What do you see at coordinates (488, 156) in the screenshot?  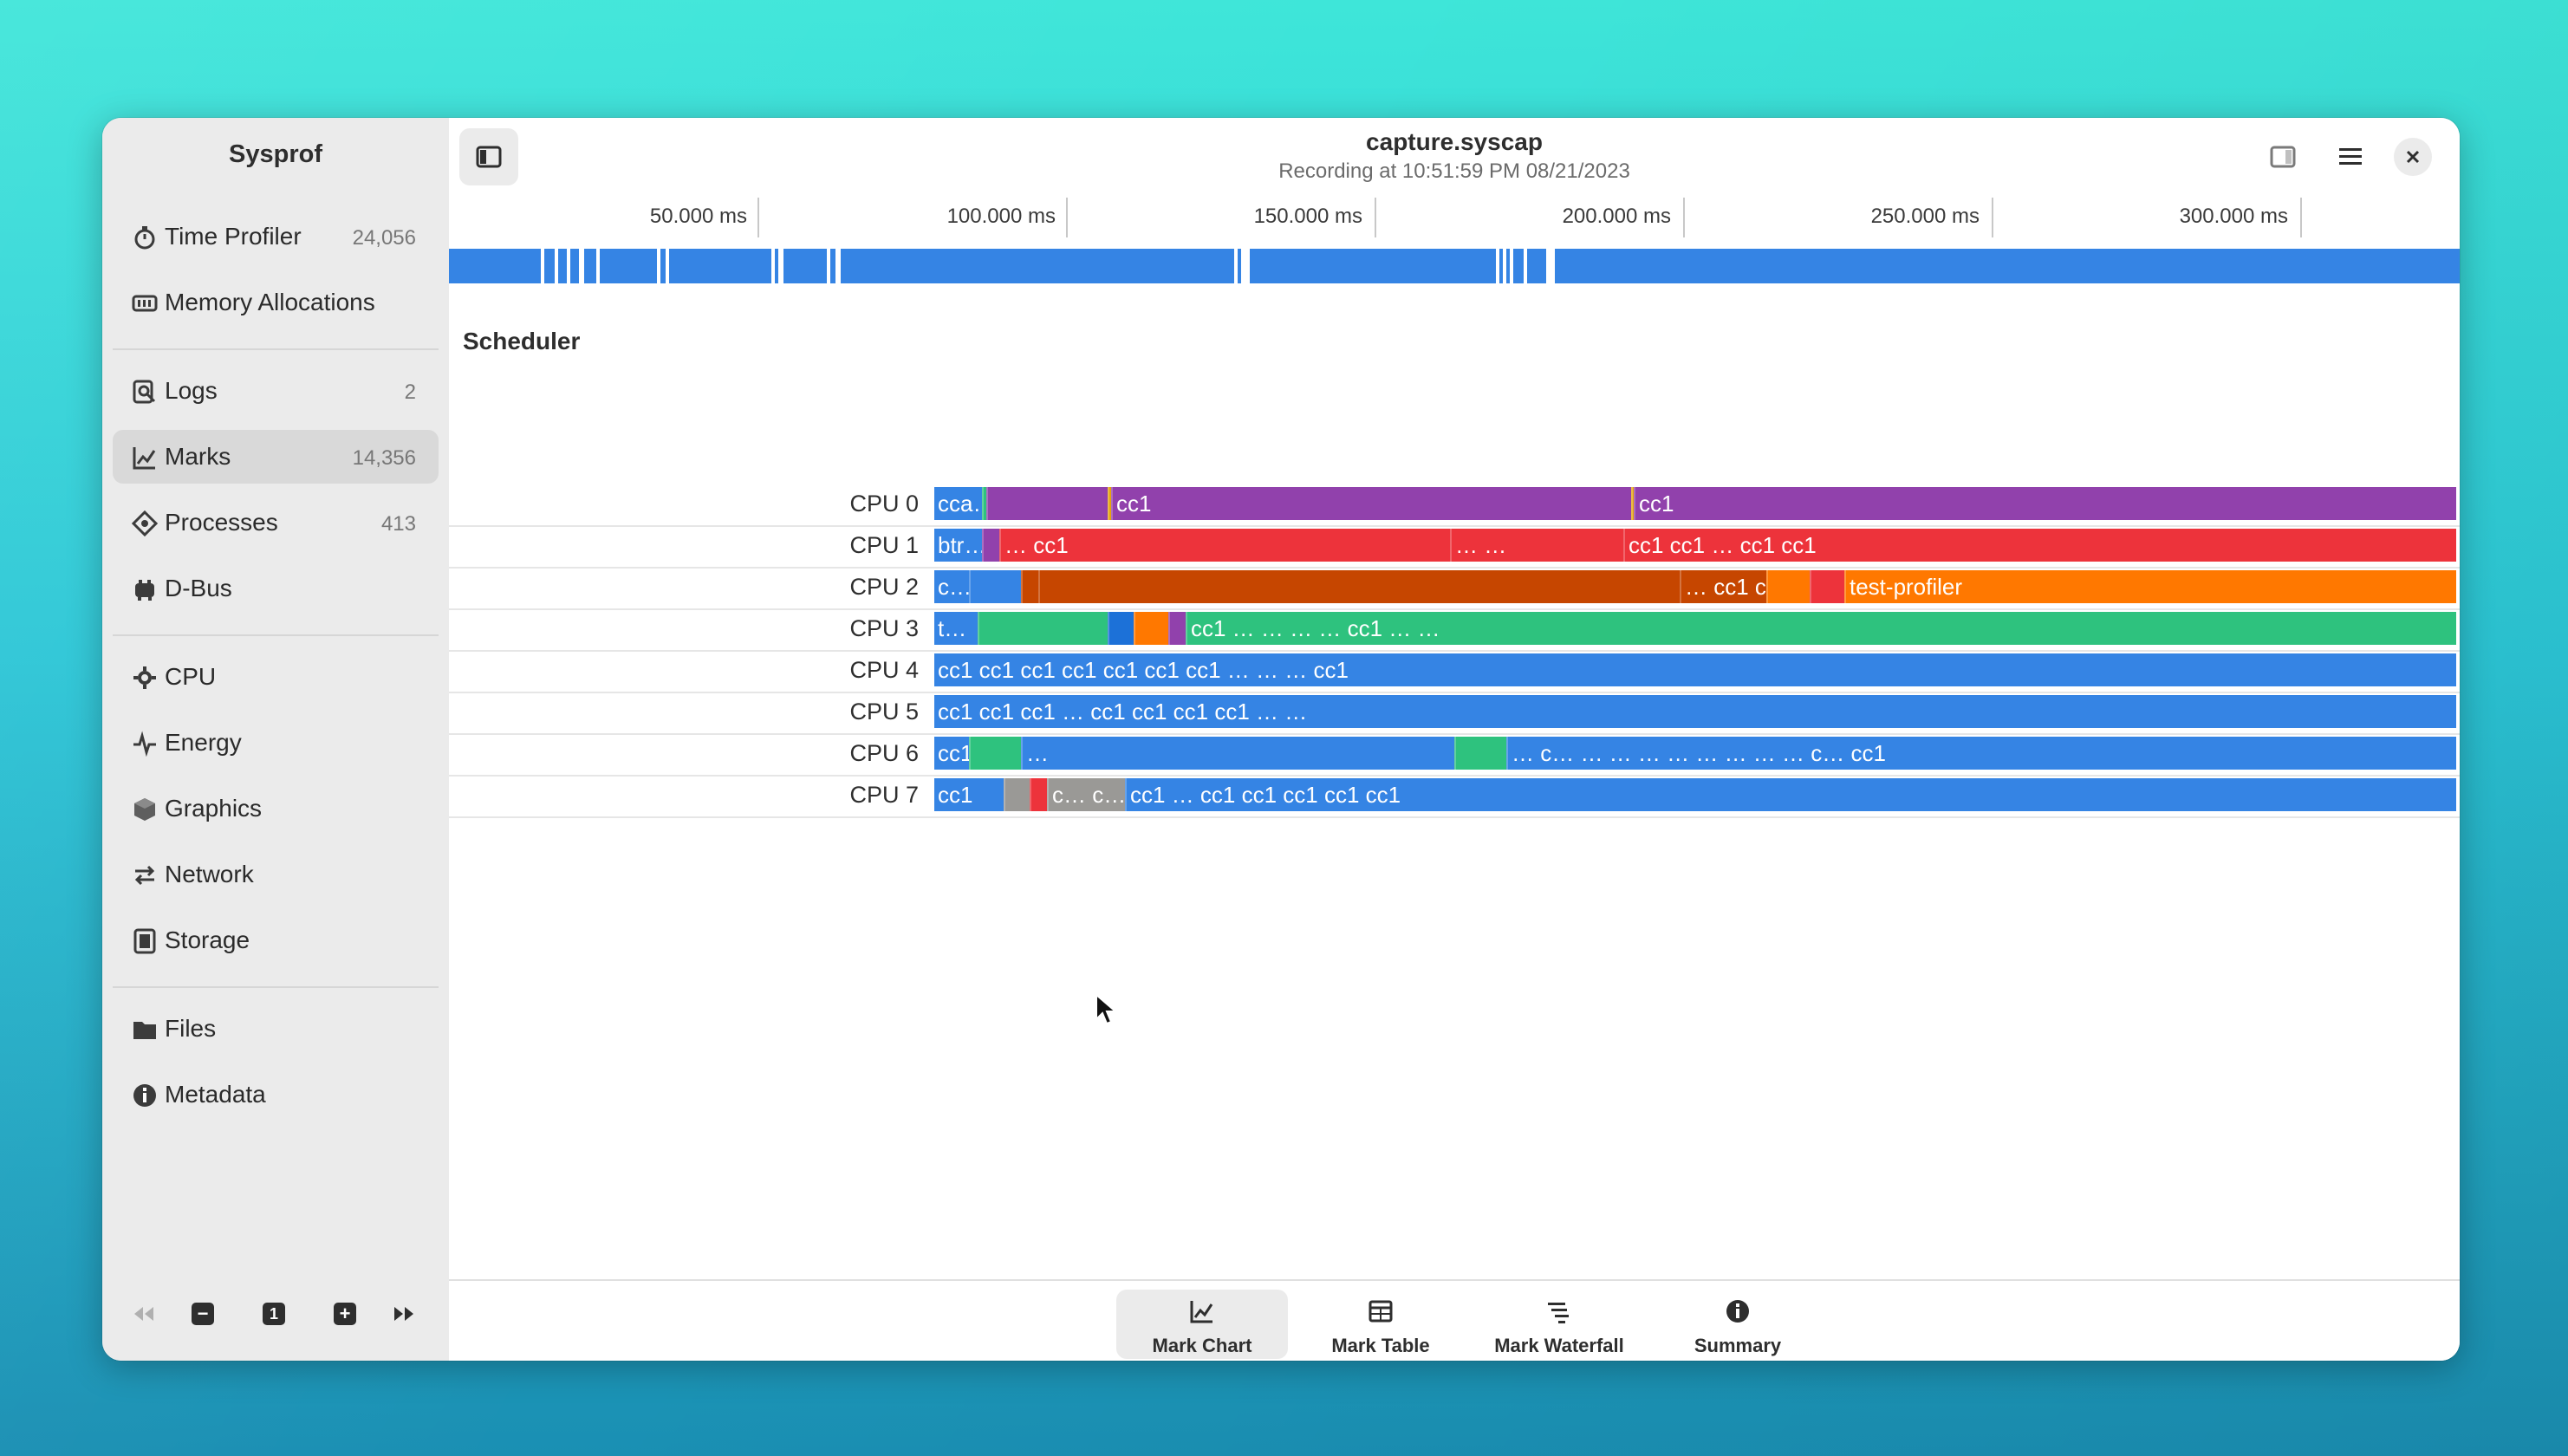 I see `toggle-sidebar-button` at bounding box center [488, 156].